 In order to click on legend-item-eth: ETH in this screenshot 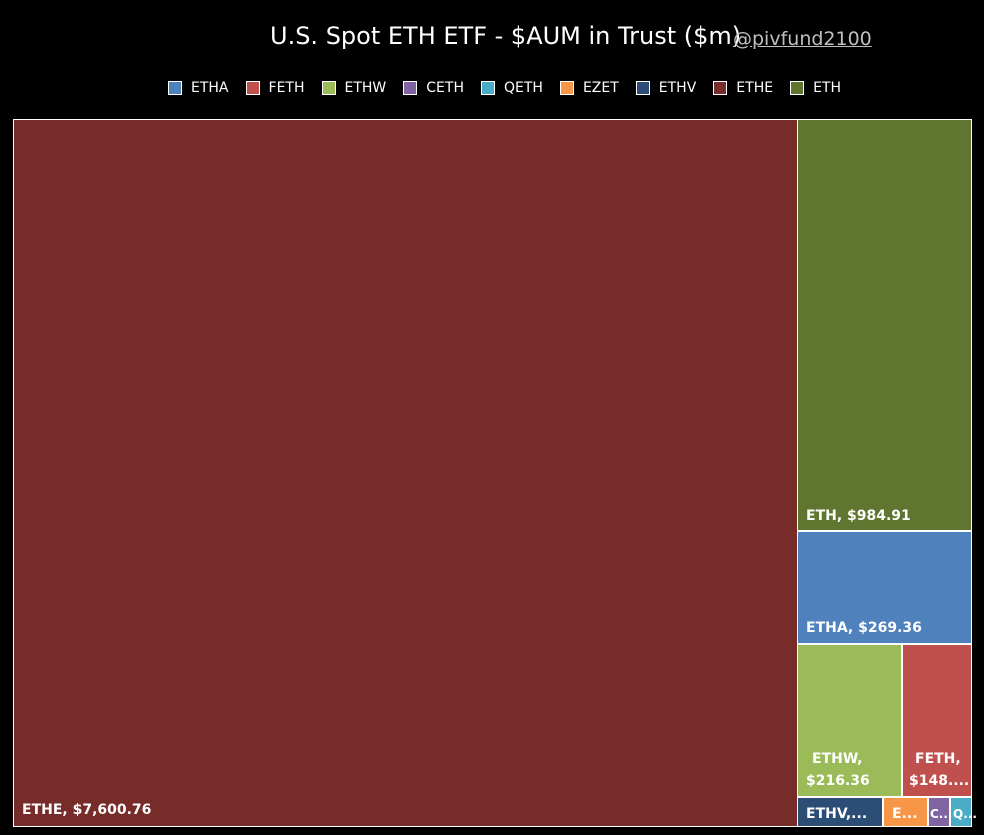, I will do `click(815, 88)`.